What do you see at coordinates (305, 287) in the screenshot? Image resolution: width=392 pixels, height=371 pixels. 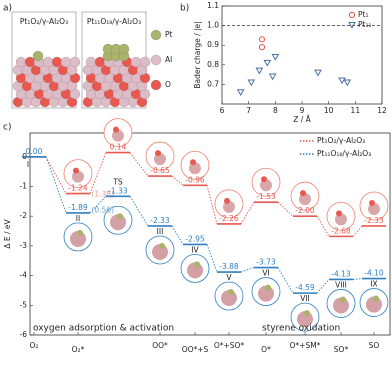 I see `value-label: -4.59` at bounding box center [305, 287].